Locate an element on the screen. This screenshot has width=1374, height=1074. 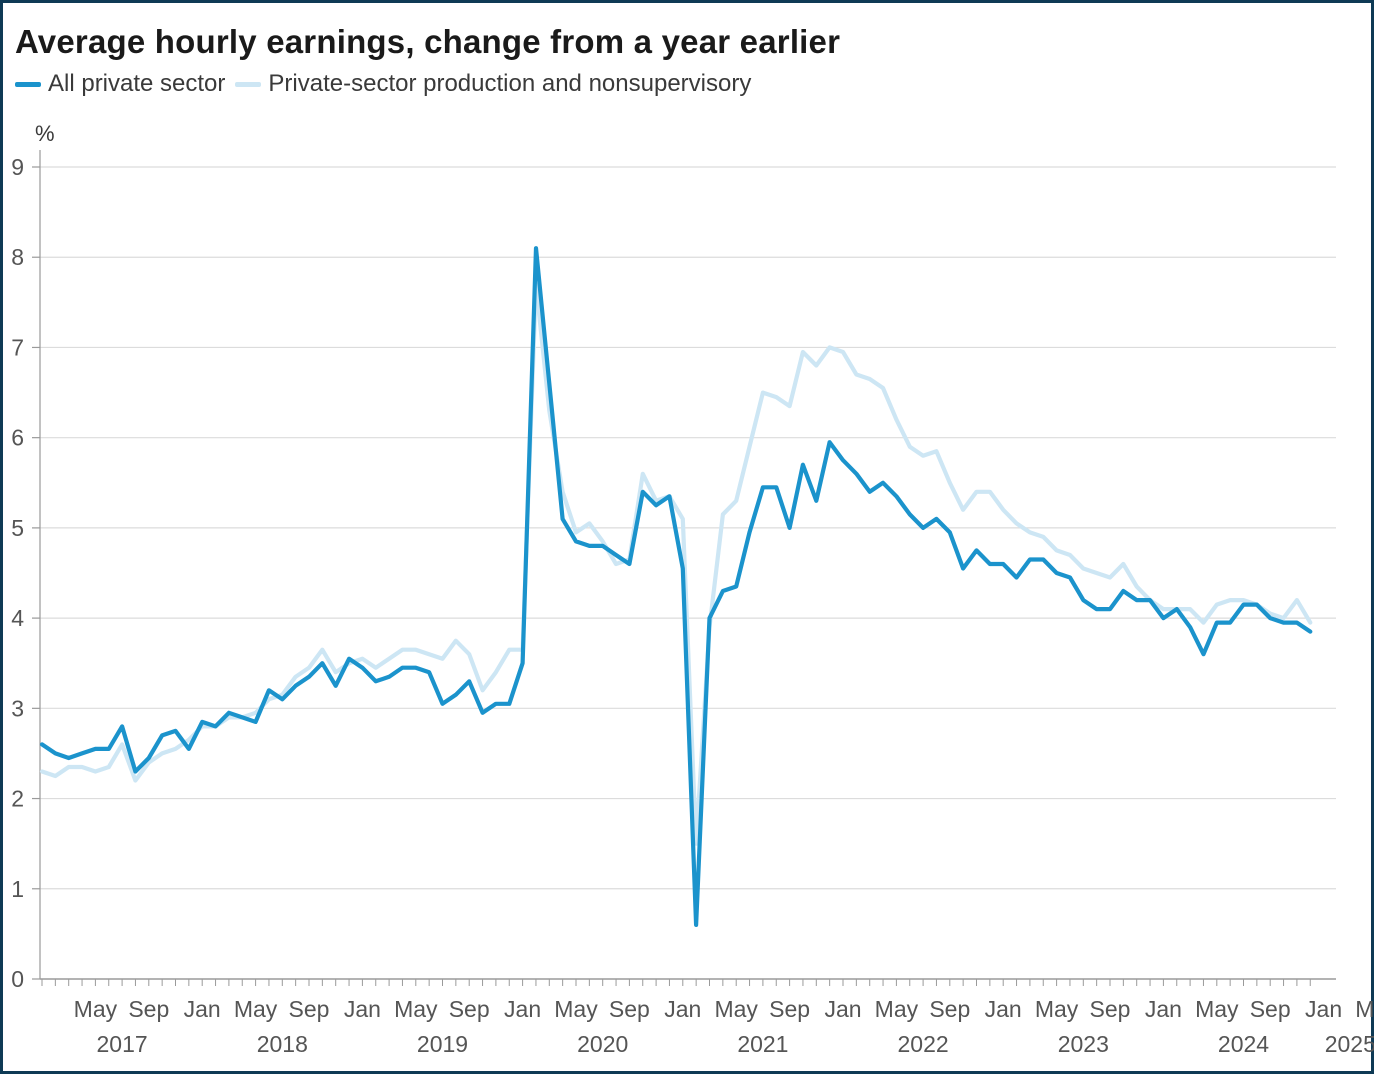
y-tick-label-5: 5 is located at coordinates (17, 528).